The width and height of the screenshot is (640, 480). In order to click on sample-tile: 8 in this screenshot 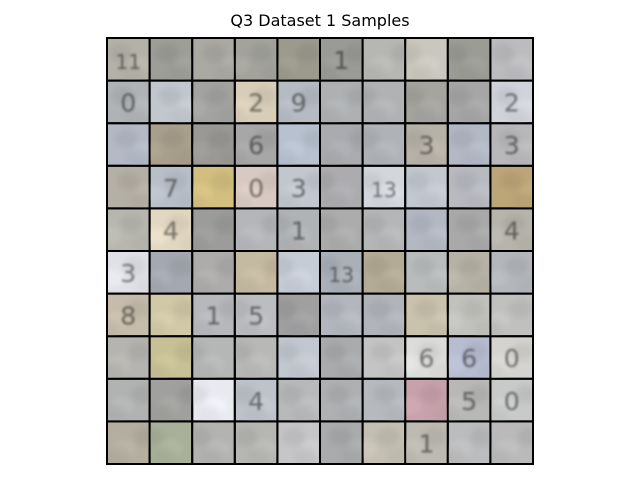, I will do `click(128, 315)`.